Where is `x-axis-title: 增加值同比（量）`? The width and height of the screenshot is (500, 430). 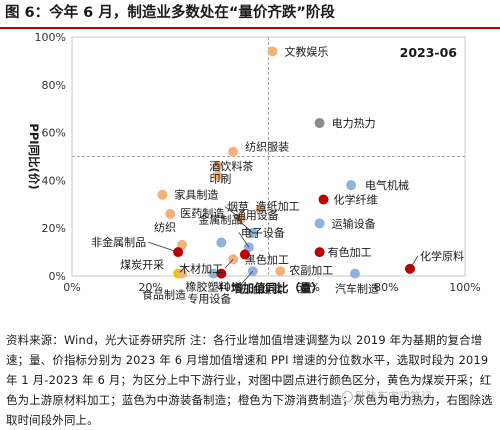 x-axis-title: 增加值同比（量） is located at coordinates (277, 288).